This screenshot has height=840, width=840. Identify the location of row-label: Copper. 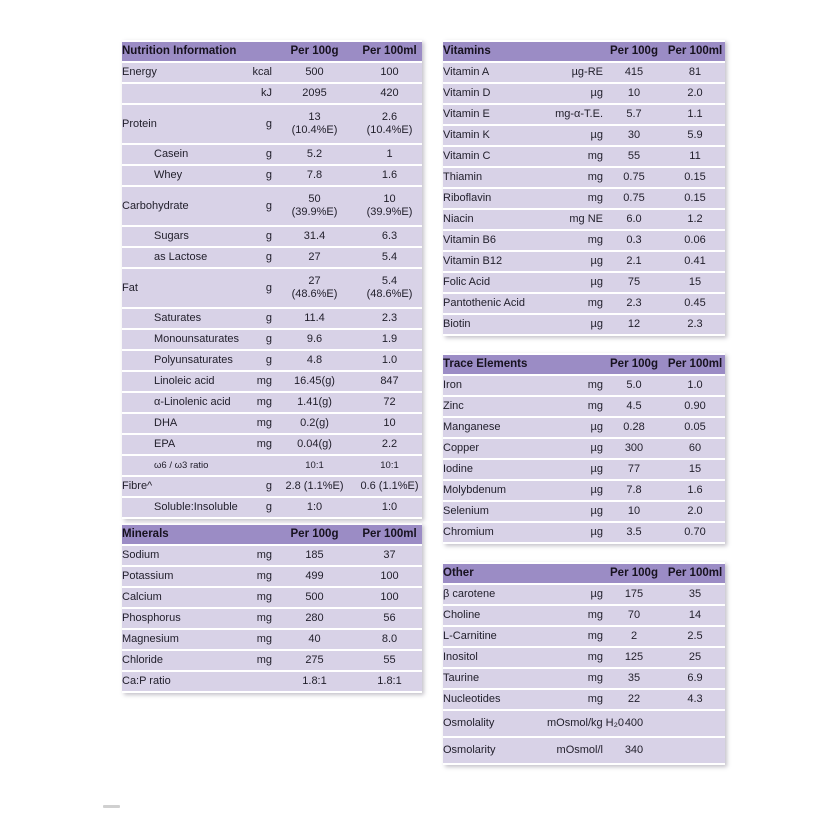
(495, 448).